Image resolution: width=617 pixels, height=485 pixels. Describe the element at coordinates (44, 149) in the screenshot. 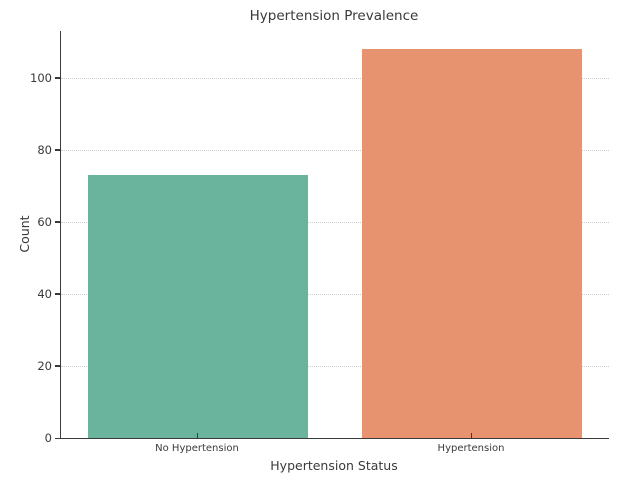

I see `y-tick-label-80: 80` at that location.